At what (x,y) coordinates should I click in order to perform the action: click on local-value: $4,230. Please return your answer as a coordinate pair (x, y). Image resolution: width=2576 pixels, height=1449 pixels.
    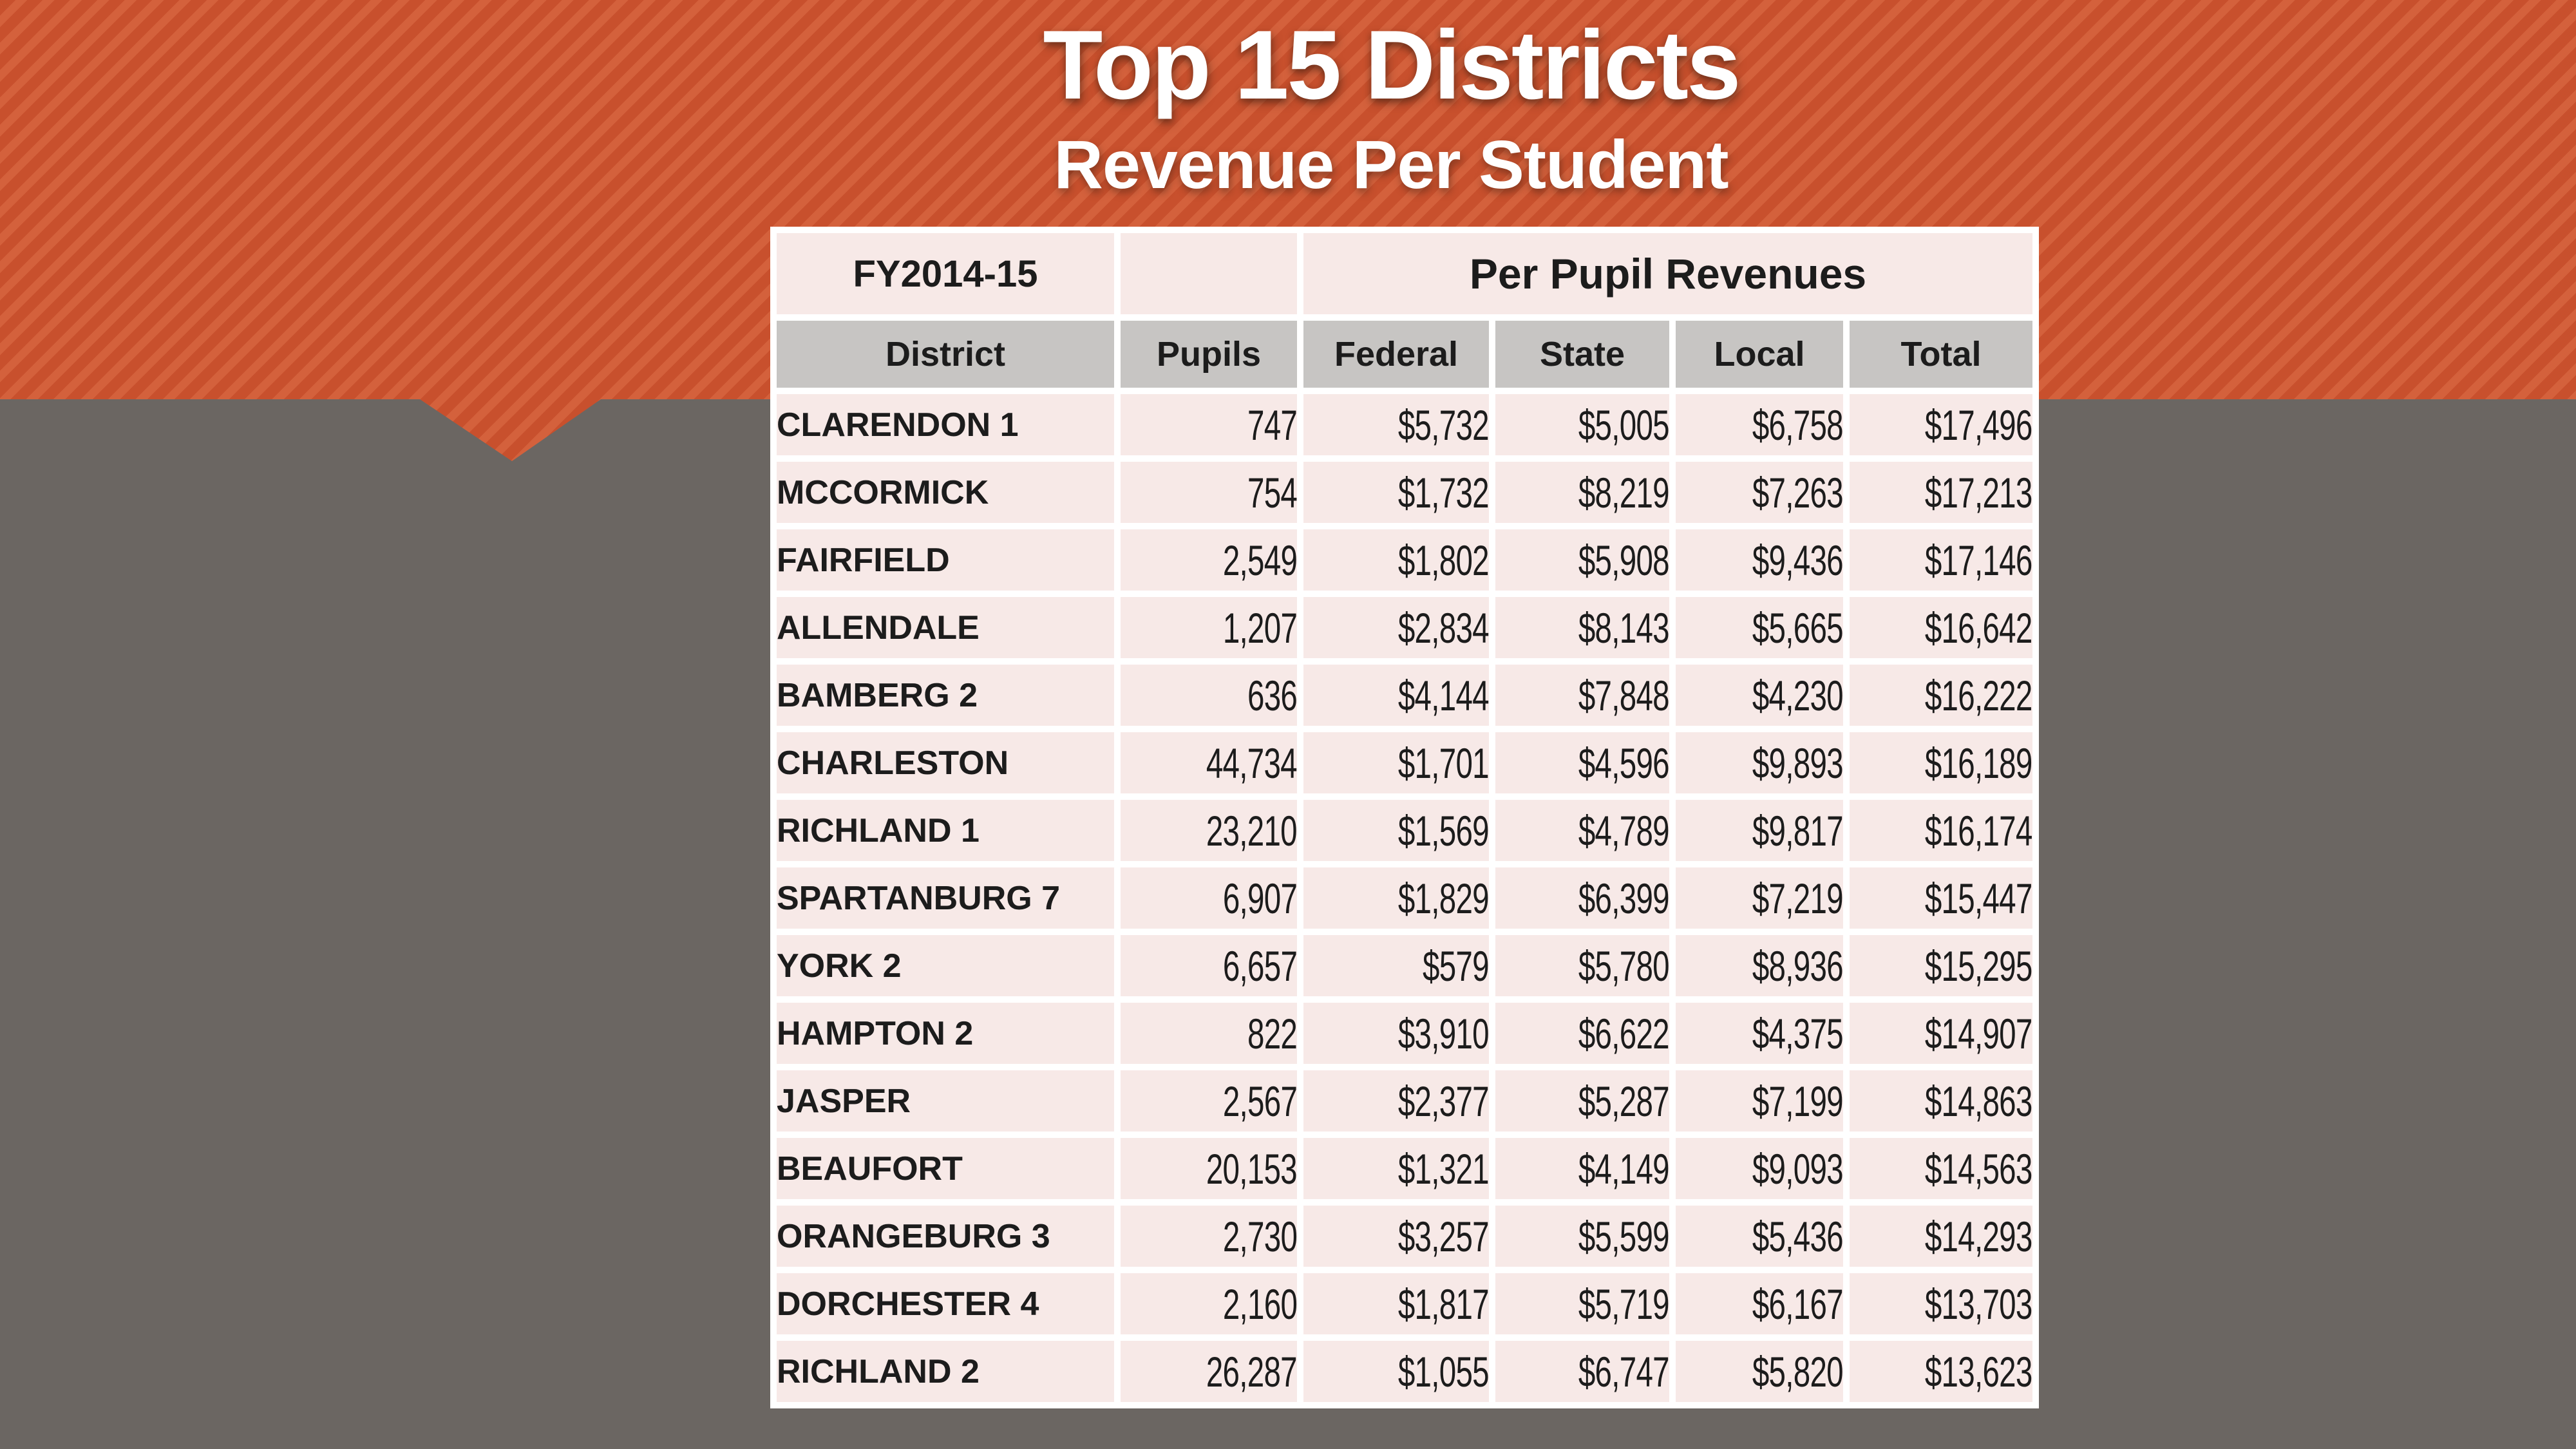
    Looking at the image, I should click on (1797, 695).